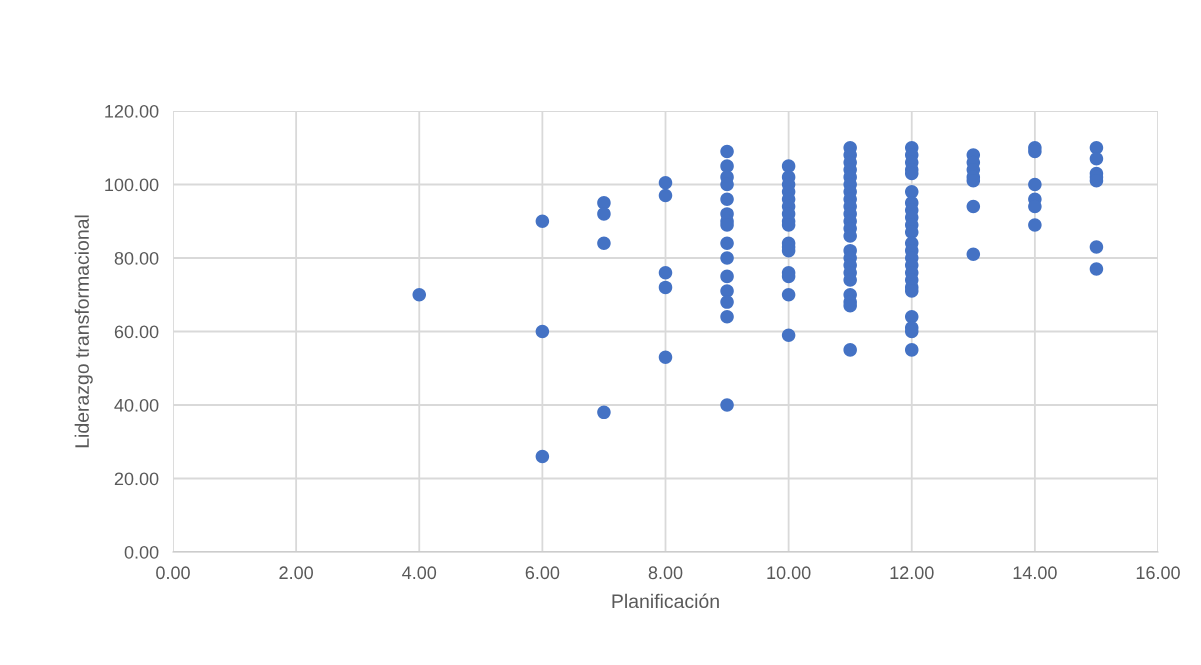 This screenshot has width=1201, height=665. I want to click on y-tick-label: 20.00, so click(136, 479).